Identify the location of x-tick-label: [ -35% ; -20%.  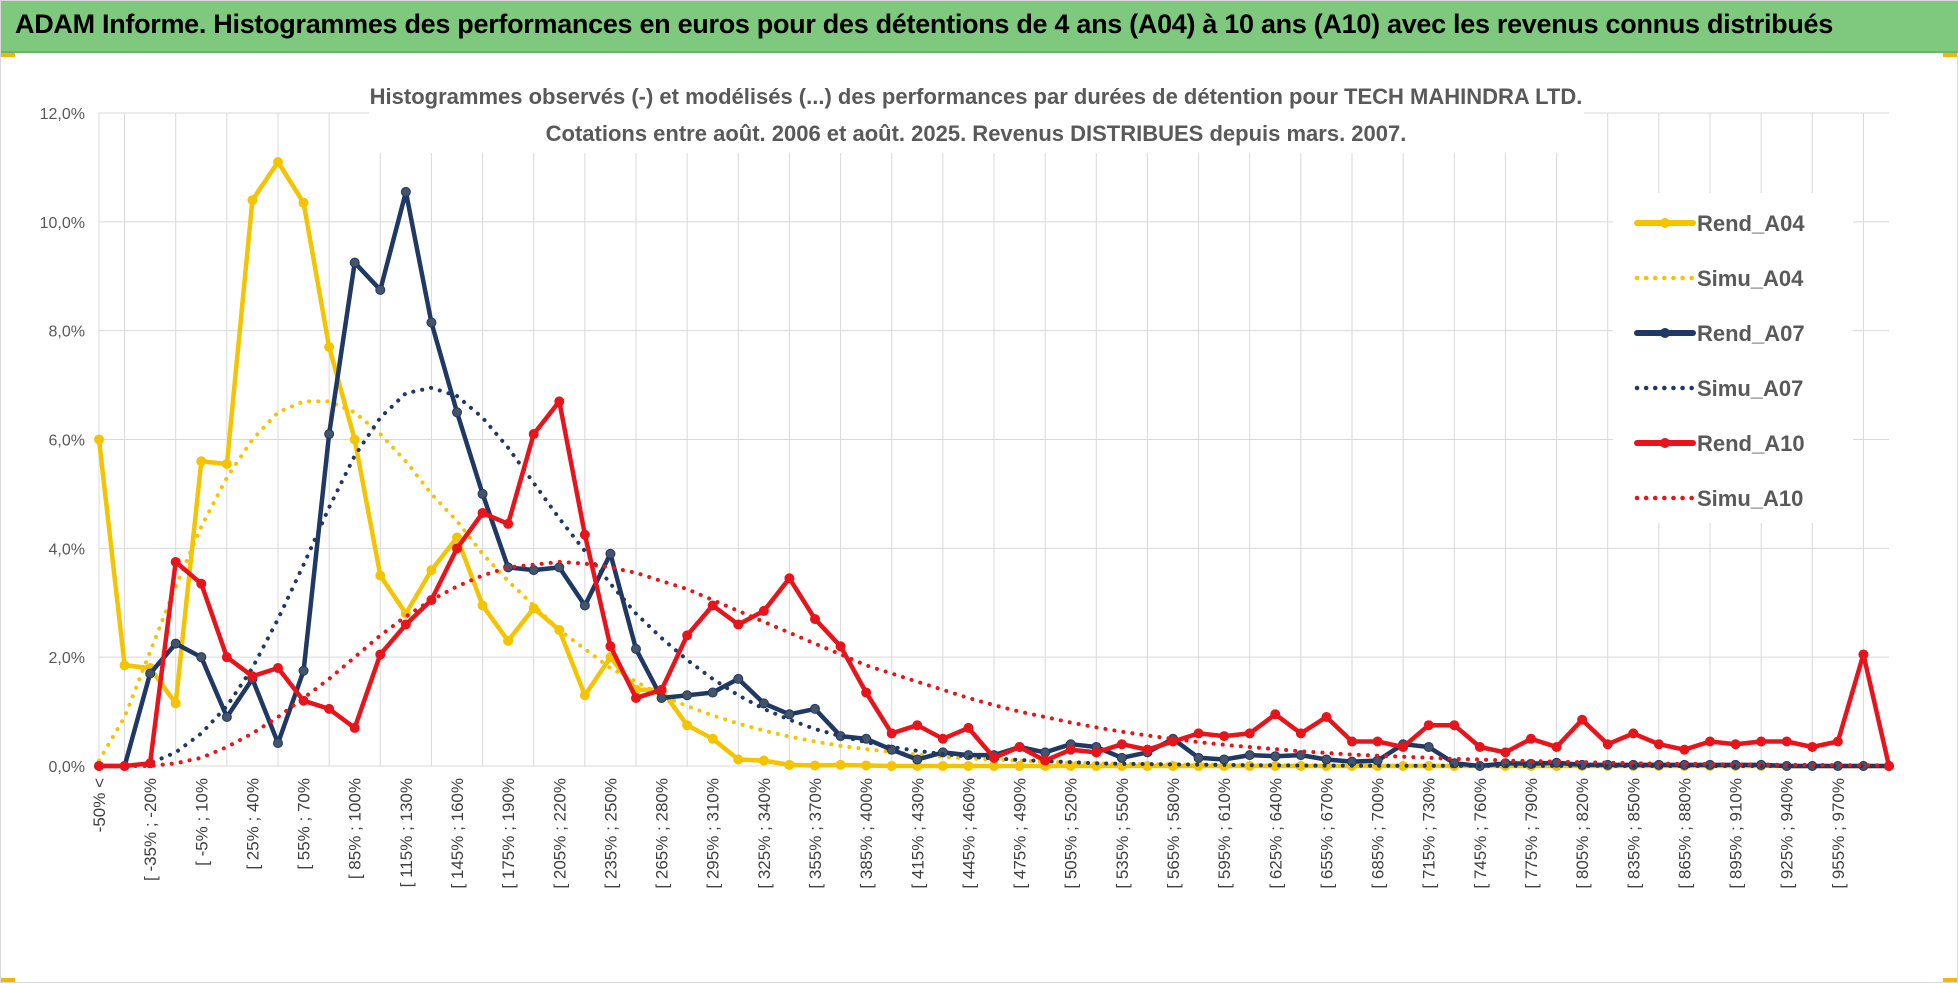
(150, 829).